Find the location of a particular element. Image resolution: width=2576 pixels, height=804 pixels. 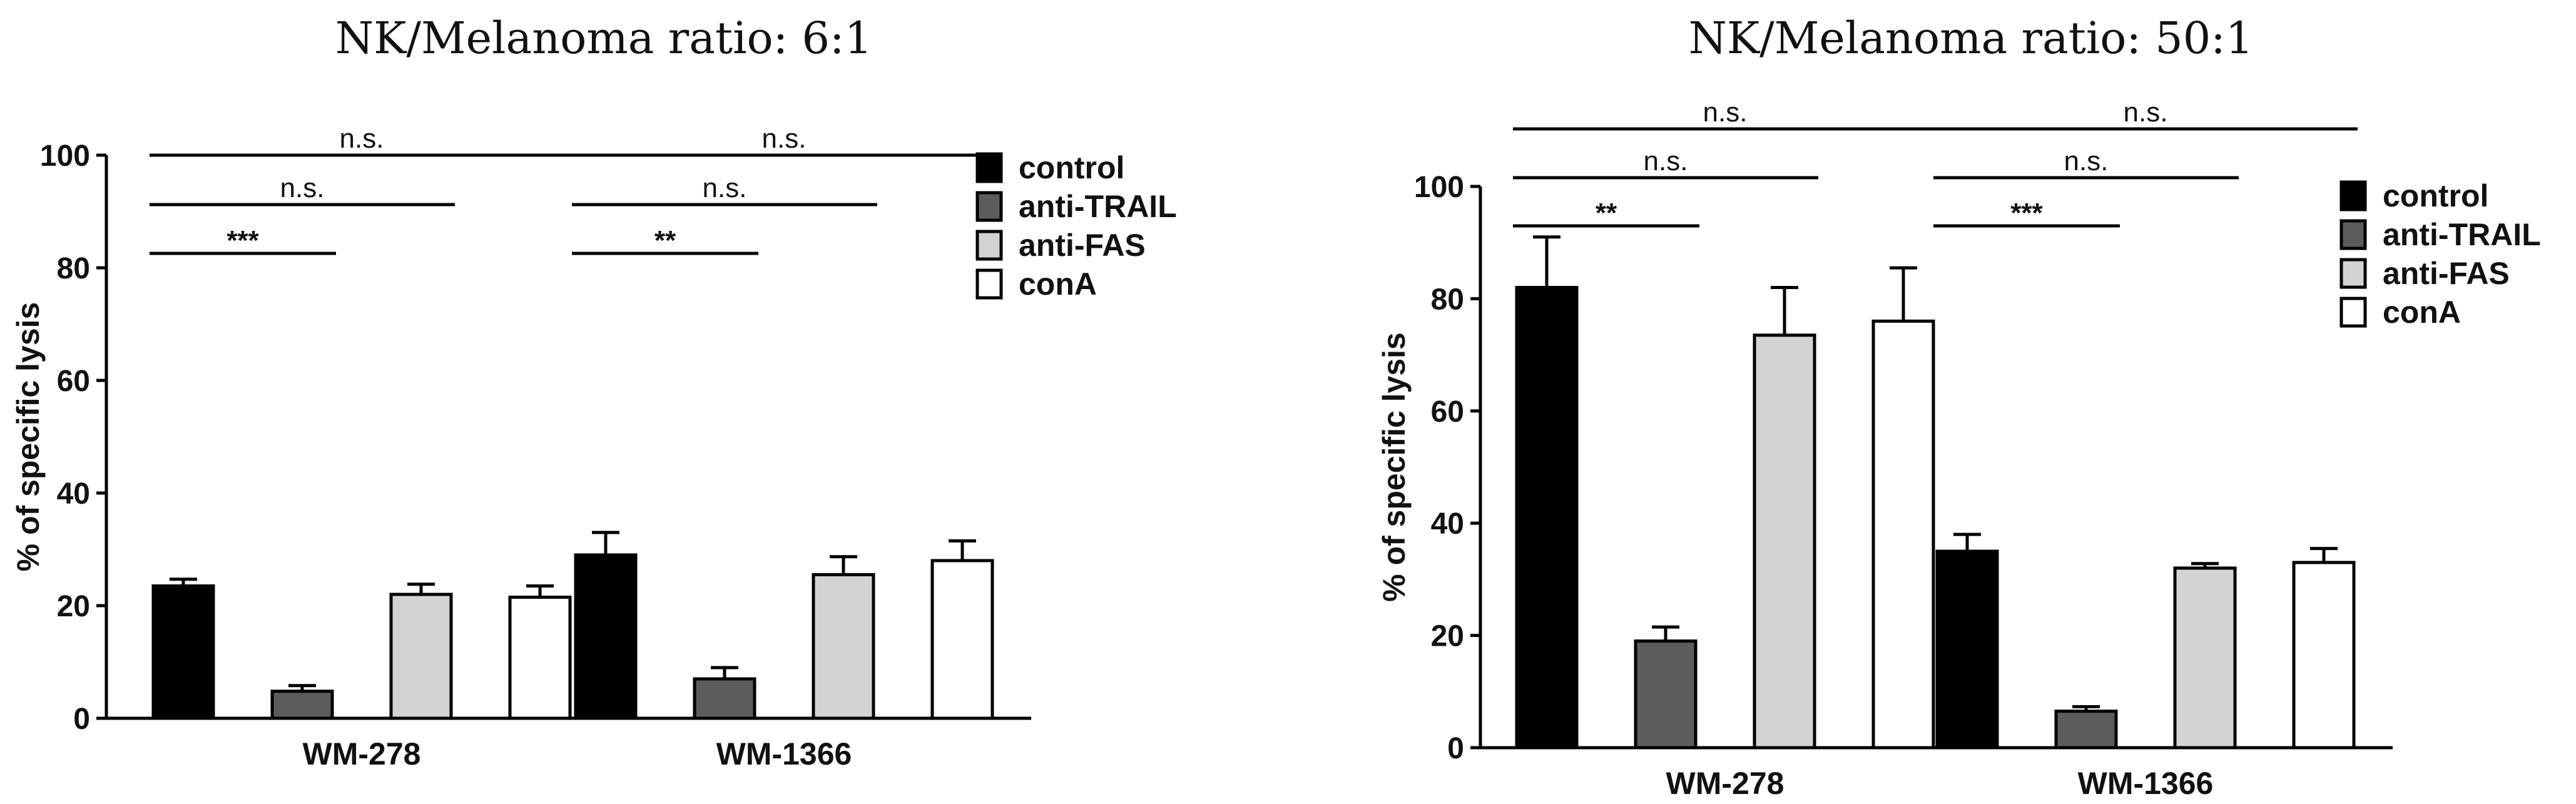

chart-title: NK/Melanoma ratio: 6:1 is located at coordinates (603, 38).